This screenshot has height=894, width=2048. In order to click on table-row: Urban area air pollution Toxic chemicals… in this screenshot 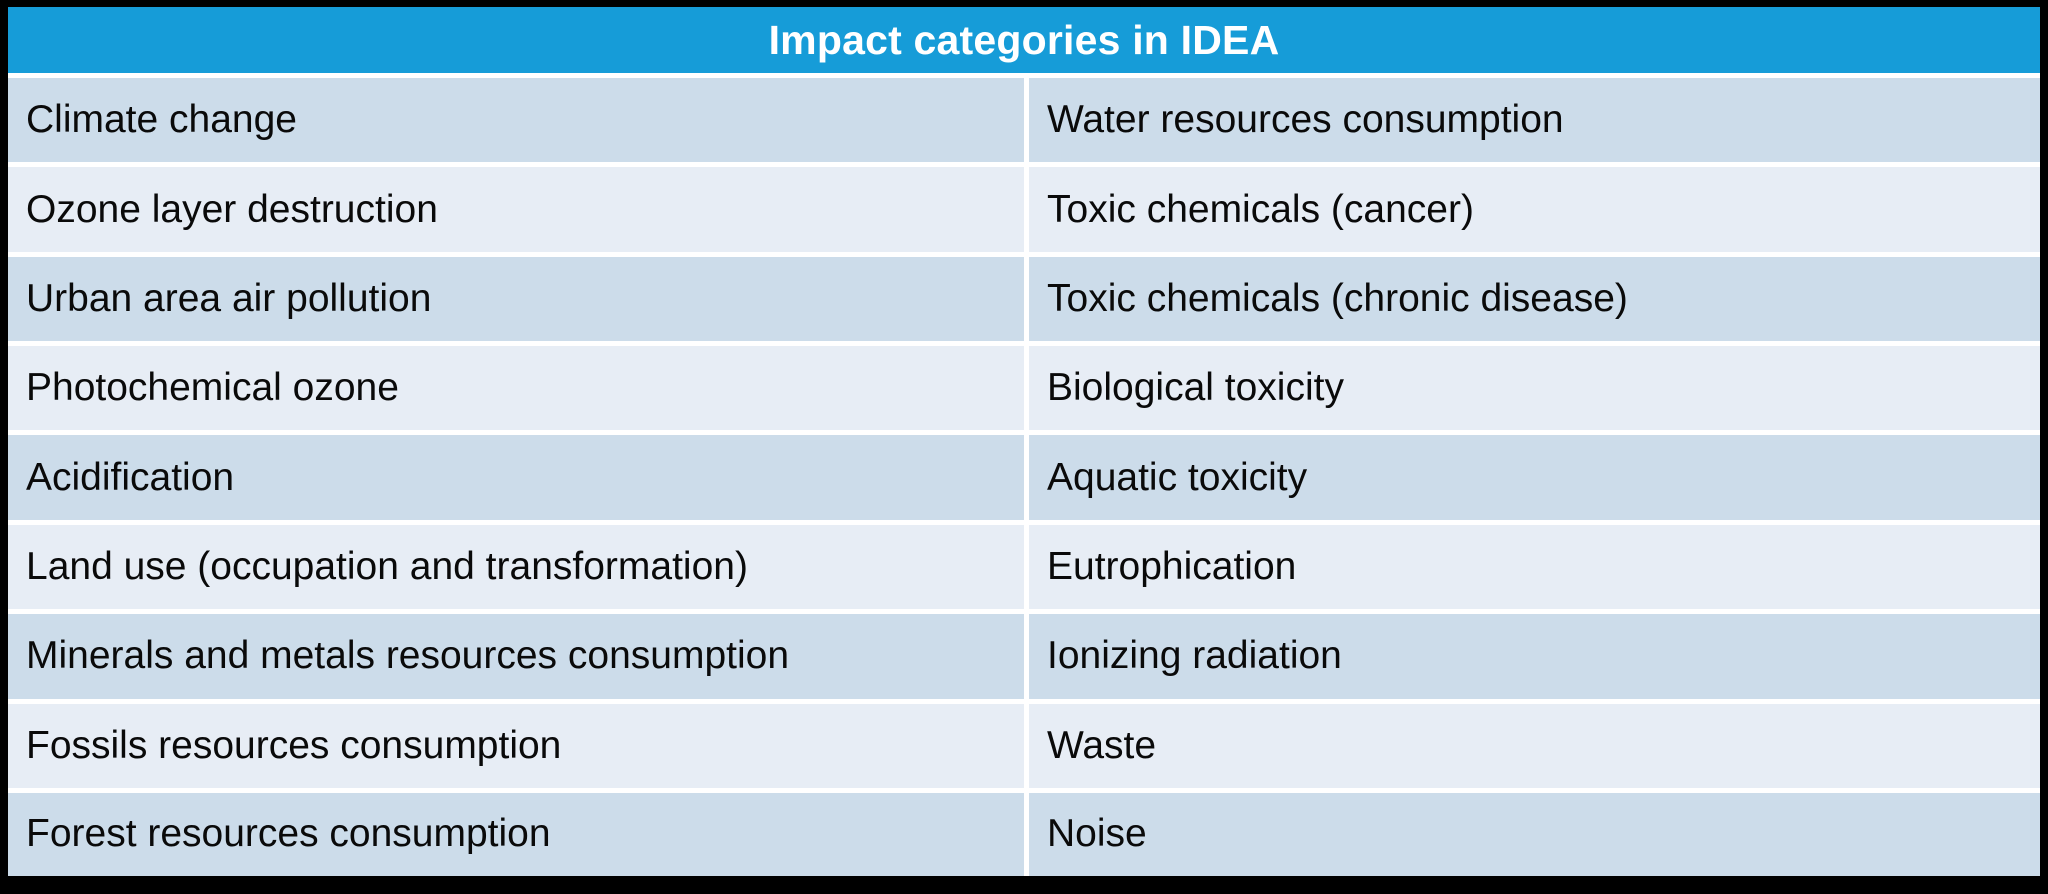, I will do `click(1024, 301)`.